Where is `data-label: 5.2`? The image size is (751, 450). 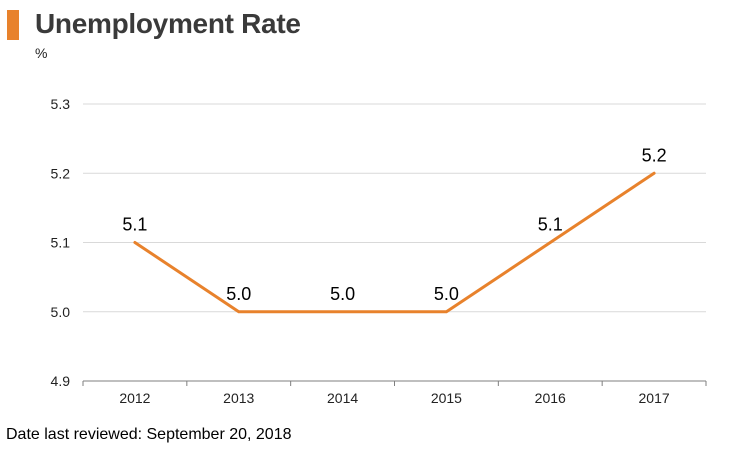 data-label: 5.2 is located at coordinates (654, 155).